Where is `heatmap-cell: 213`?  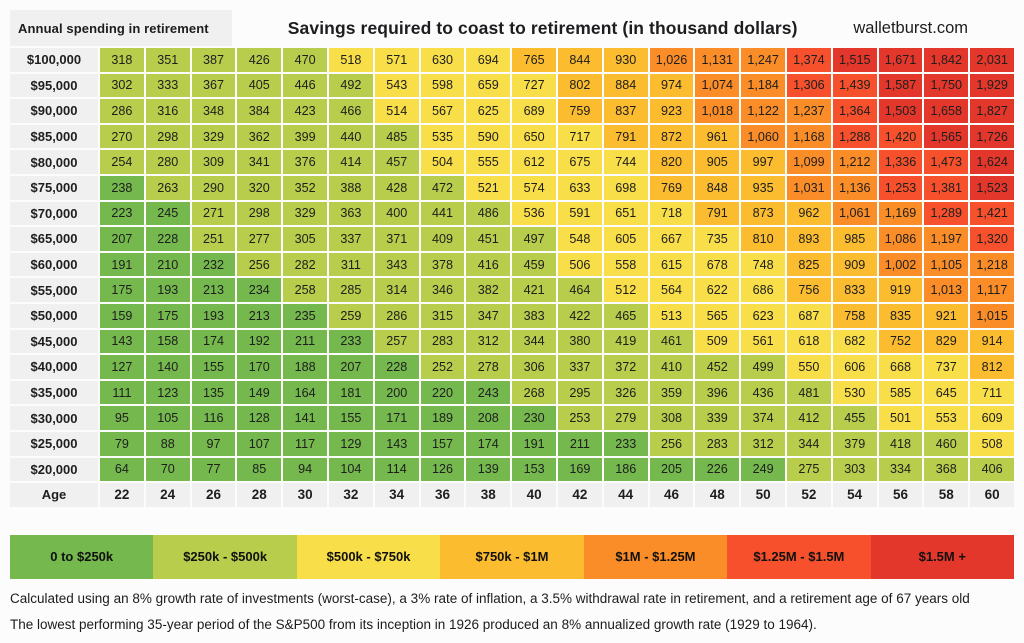
heatmap-cell: 213 is located at coordinates (259, 315).